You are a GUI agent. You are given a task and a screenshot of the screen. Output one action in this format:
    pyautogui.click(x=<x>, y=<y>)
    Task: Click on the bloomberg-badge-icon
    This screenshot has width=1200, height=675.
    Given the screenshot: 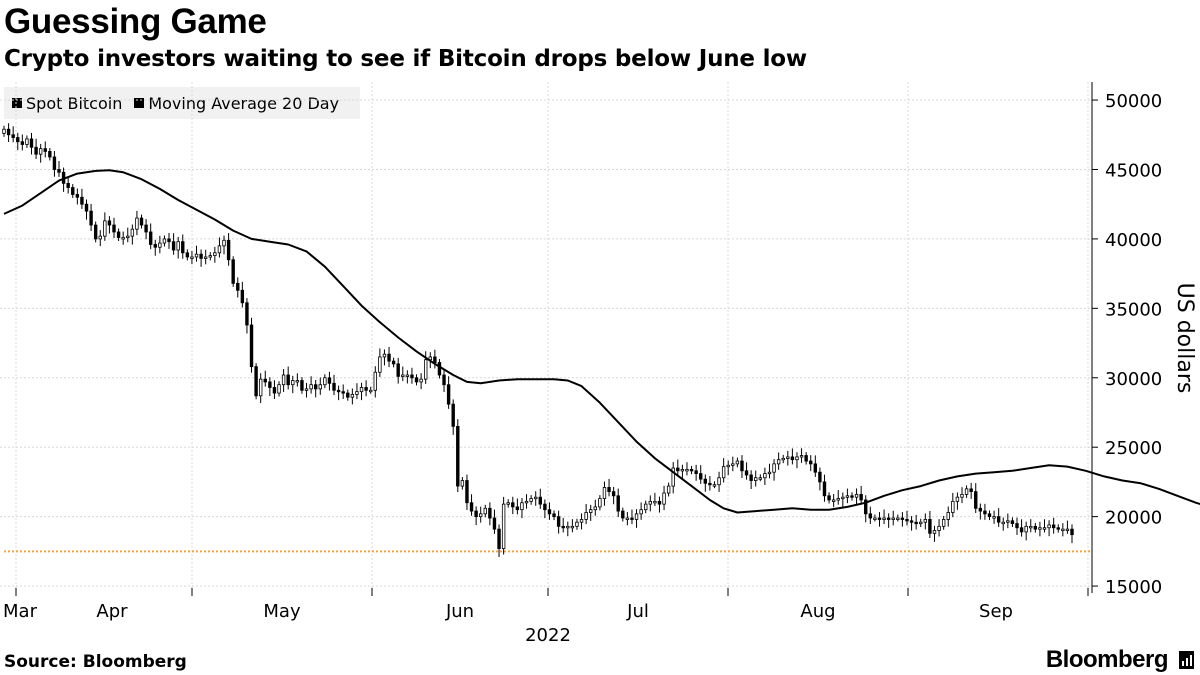 What is the action you would take?
    pyautogui.click(x=1186, y=660)
    